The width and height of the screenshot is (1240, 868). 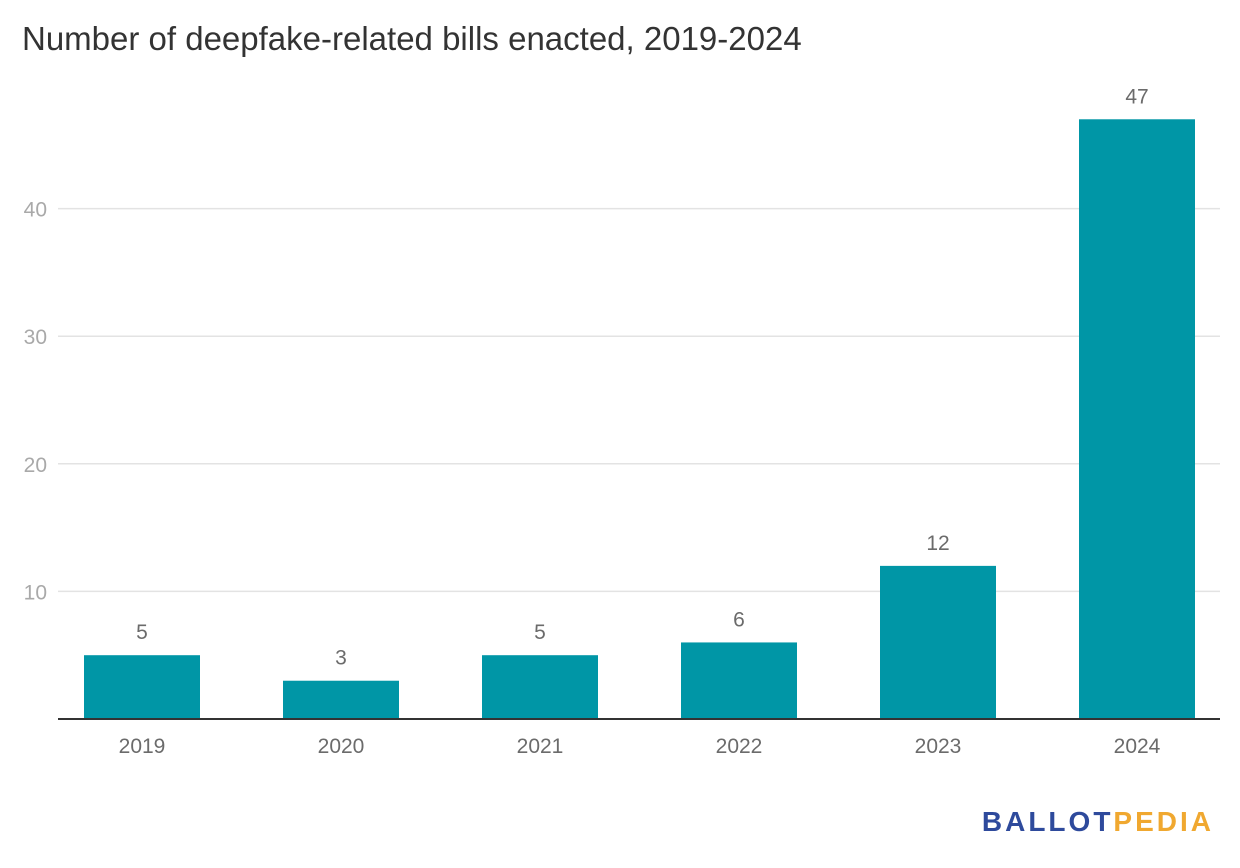 What do you see at coordinates (35, 337) in the screenshot?
I see `y-tick-label: 30` at bounding box center [35, 337].